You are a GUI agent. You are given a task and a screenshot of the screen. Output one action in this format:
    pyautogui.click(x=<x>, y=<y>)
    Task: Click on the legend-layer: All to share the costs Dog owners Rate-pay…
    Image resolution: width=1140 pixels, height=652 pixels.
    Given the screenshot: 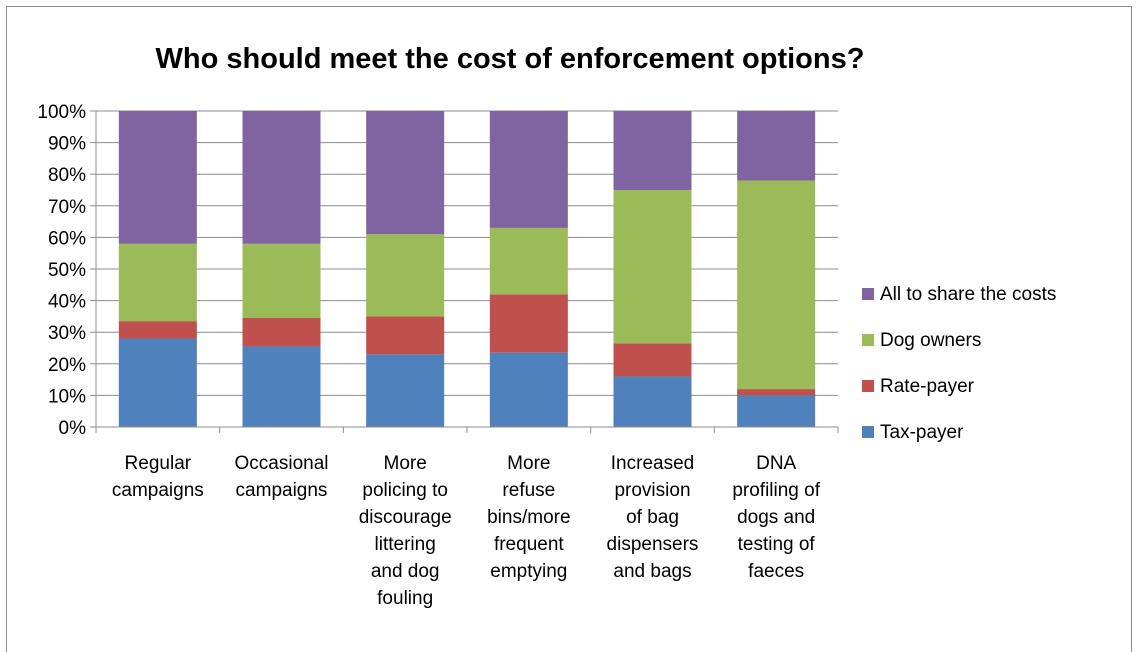 What is the action you would take?
    pyautogui.click(x=959, y=363)
    